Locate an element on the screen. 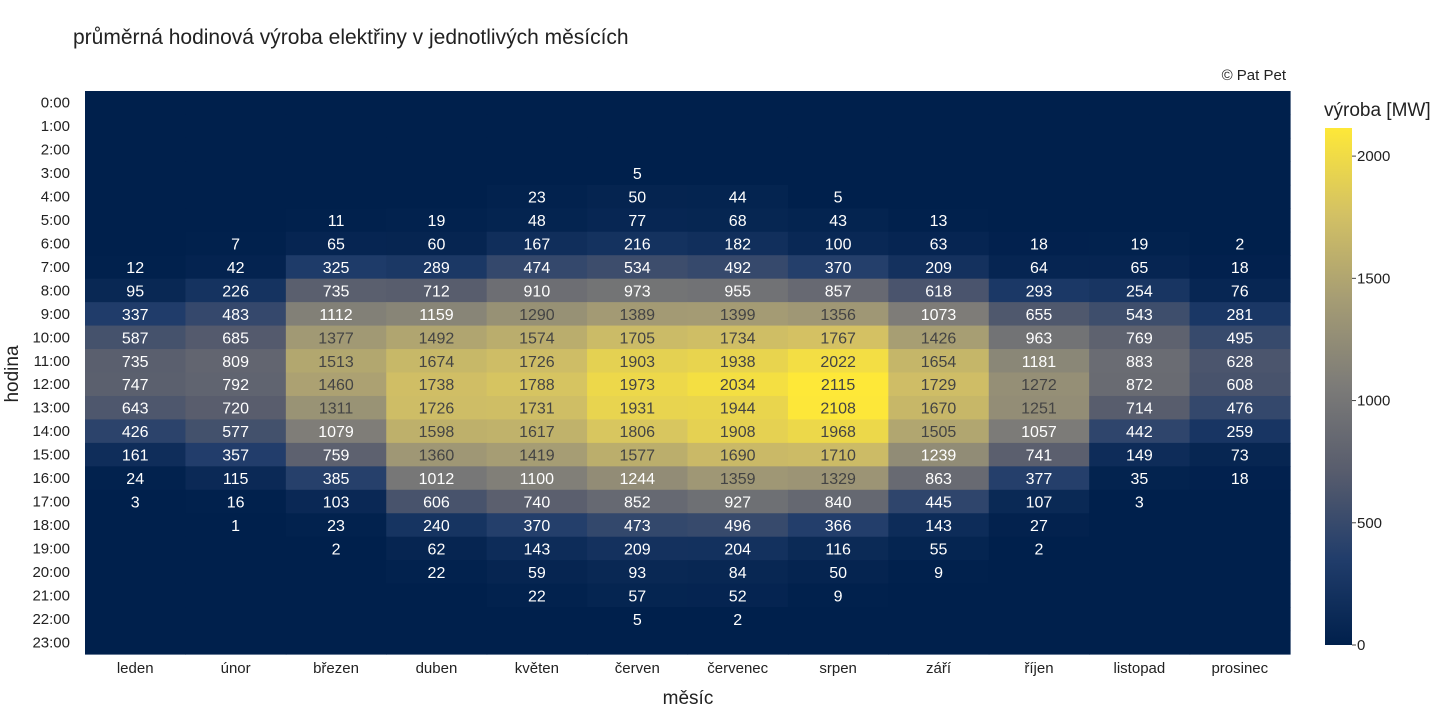 The height and width of the screenshot is (728, 1456). cell-value-label: 259 is located at coordinates (1239, 432).